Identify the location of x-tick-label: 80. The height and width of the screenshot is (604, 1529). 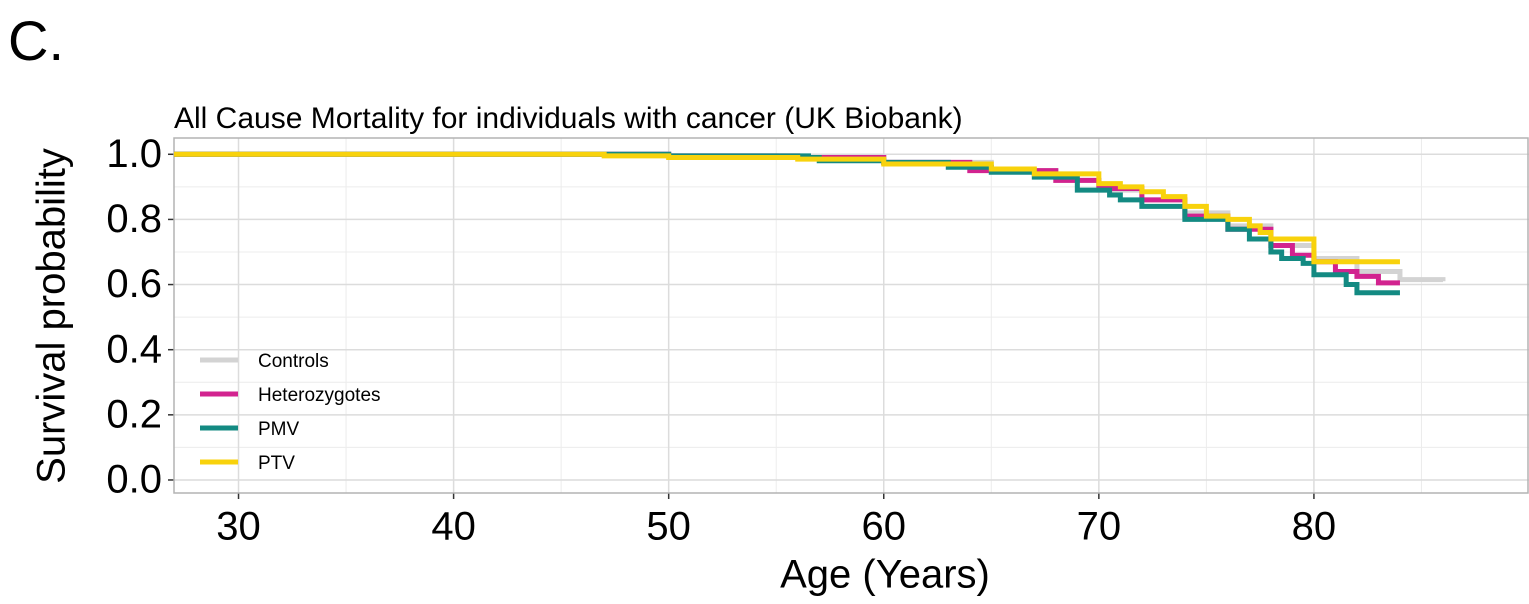
(1314, 527).